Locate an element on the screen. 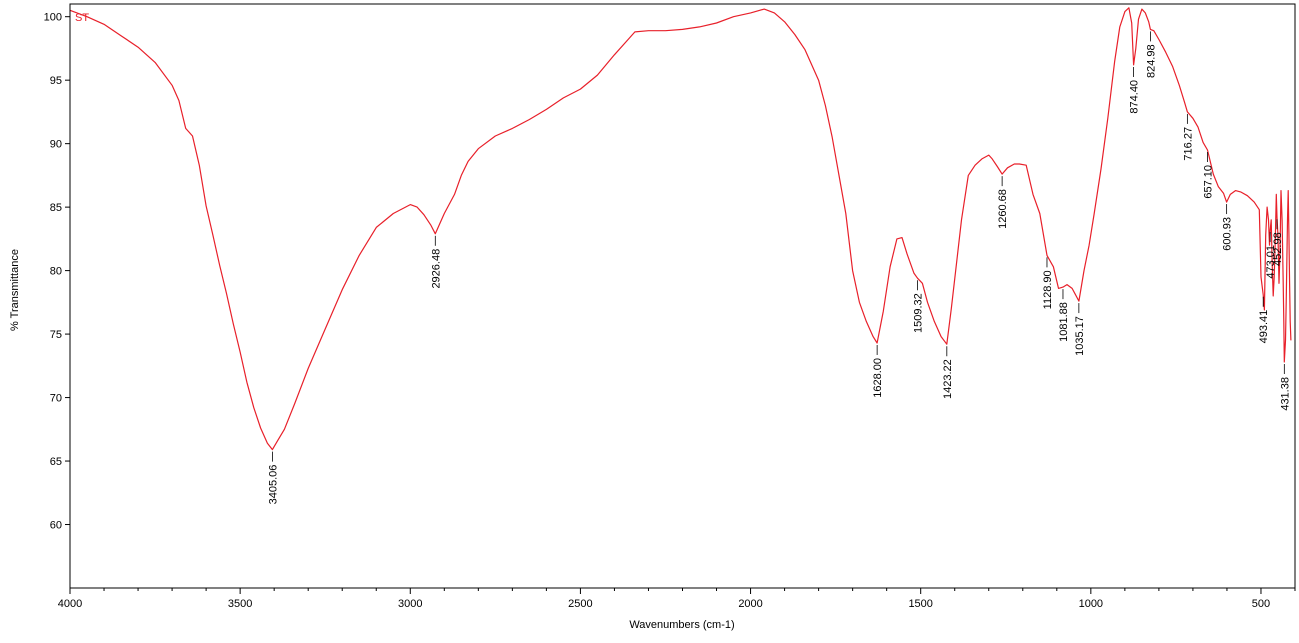  peak-label: 2926.48 is located at coordinates (436, 269).